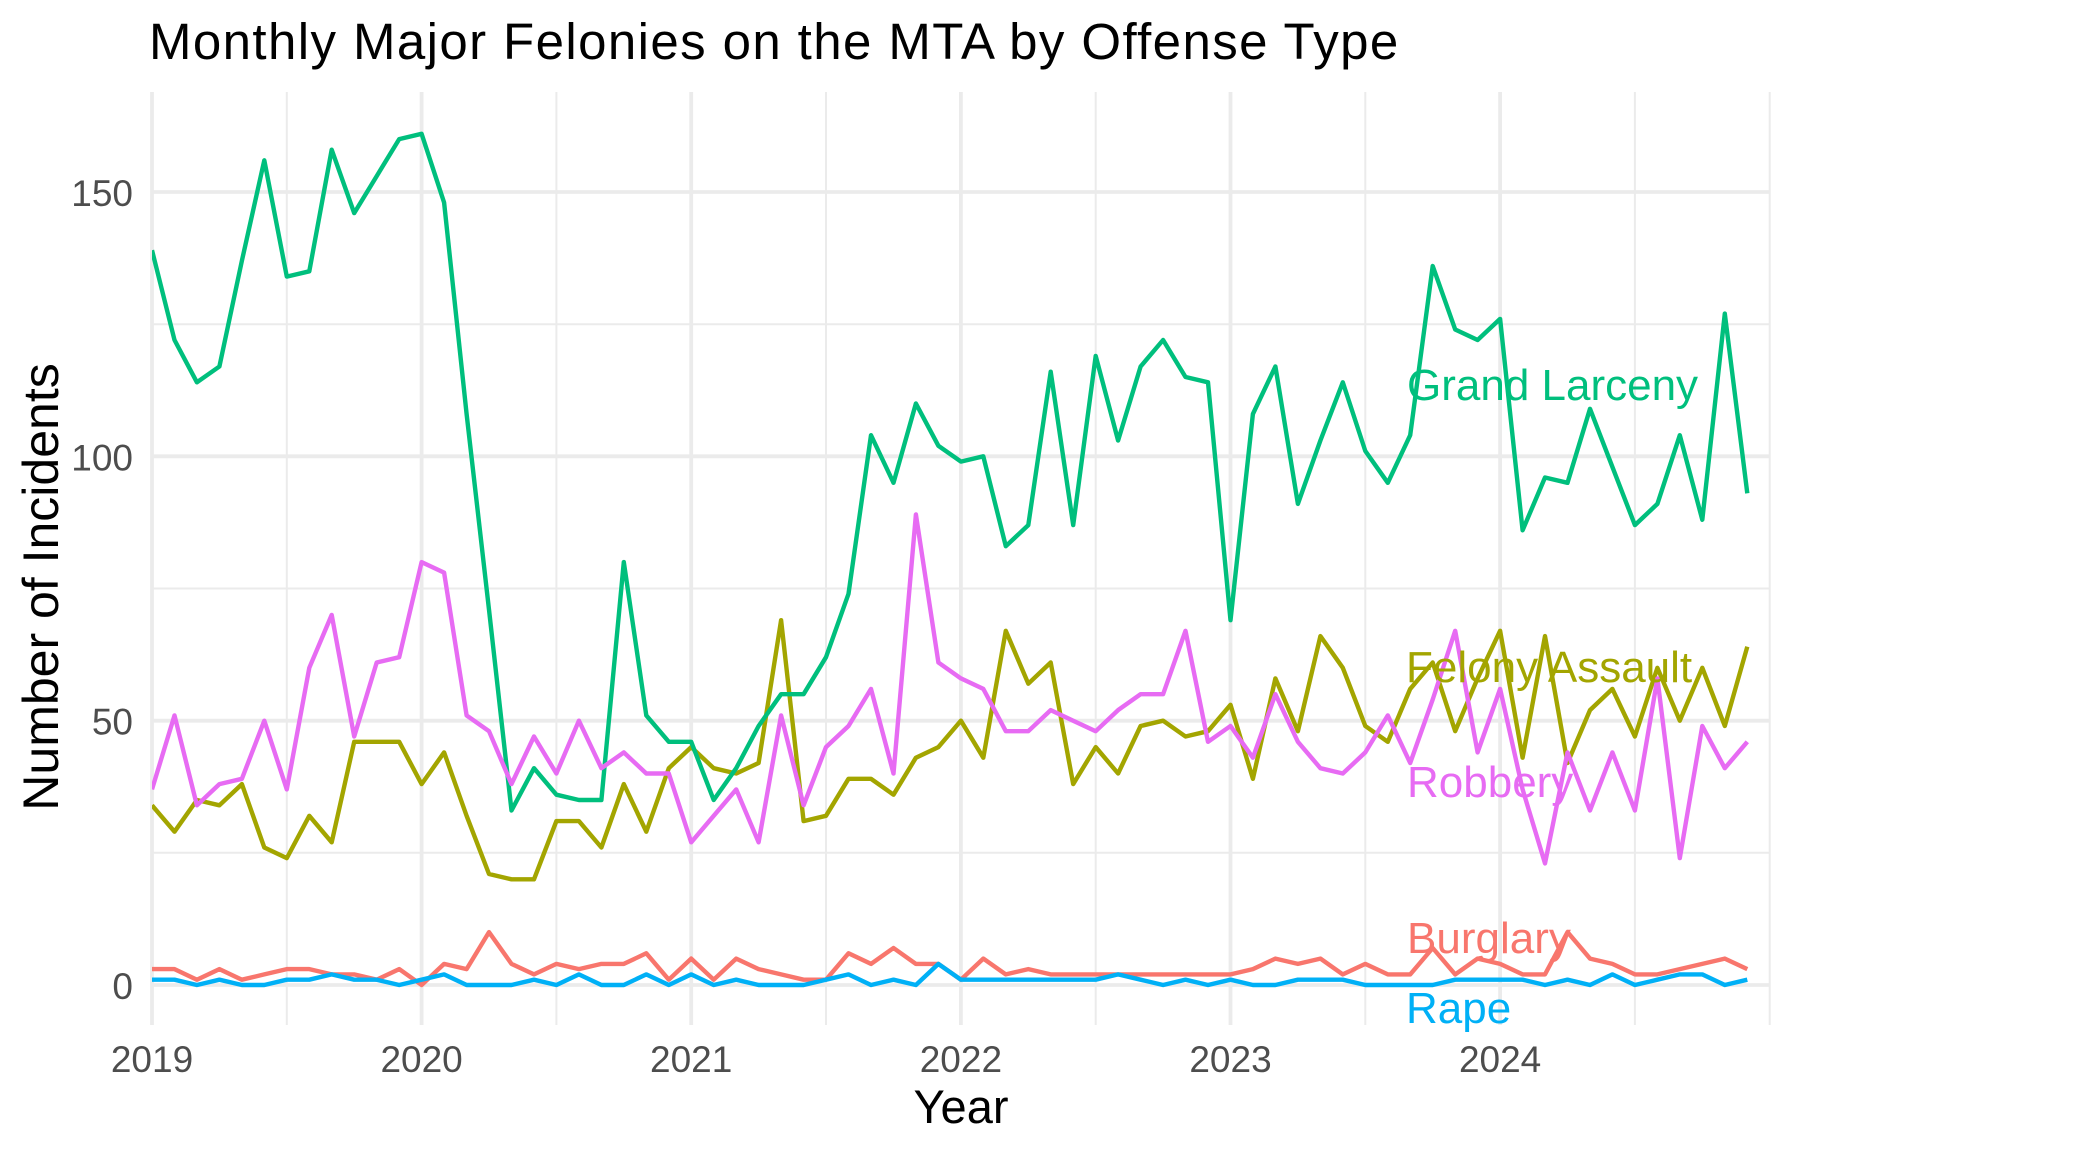 This screenshot has height=1152, width=2088. I want to click on svg-text: Robbery, so click(1490, 782).